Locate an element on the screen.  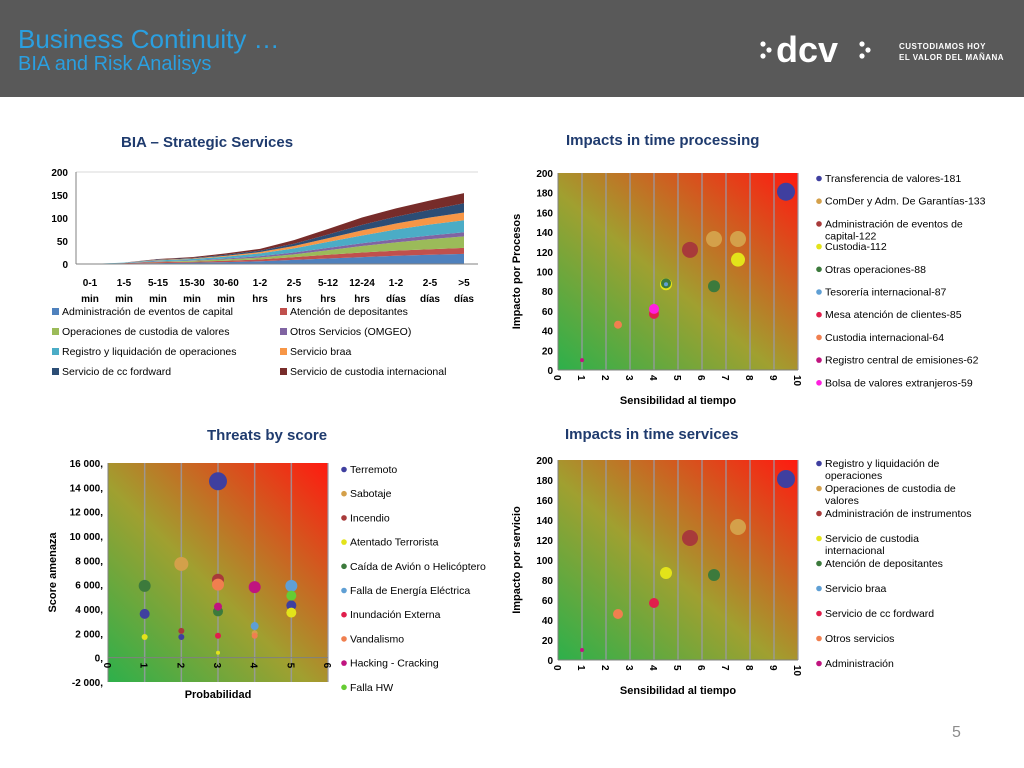
processing-x-tick-label: 1 is located at coordinates (580, 378).